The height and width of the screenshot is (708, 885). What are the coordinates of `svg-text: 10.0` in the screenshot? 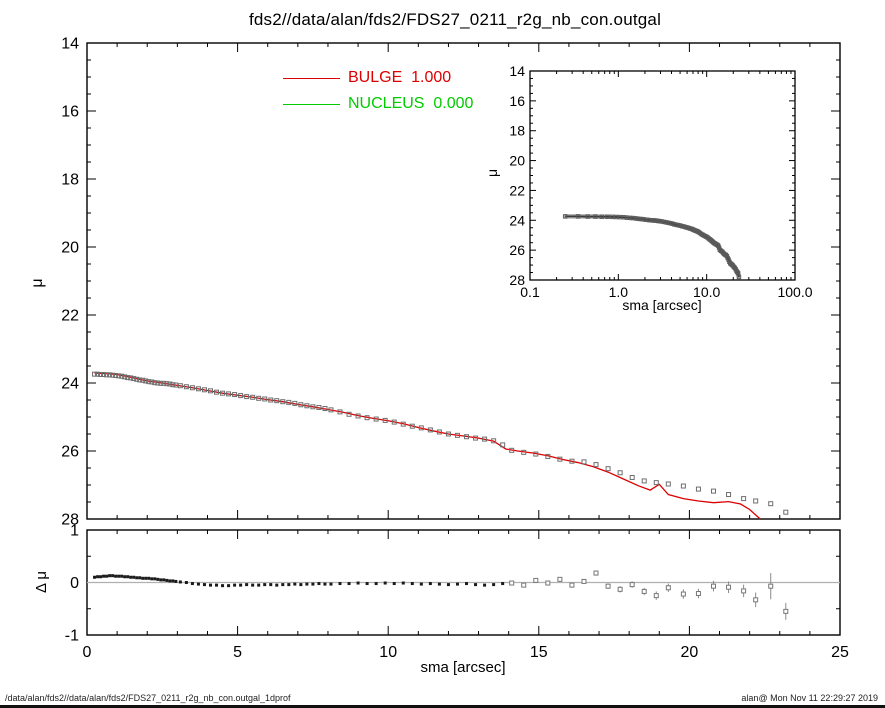 It's located at (706, 292).